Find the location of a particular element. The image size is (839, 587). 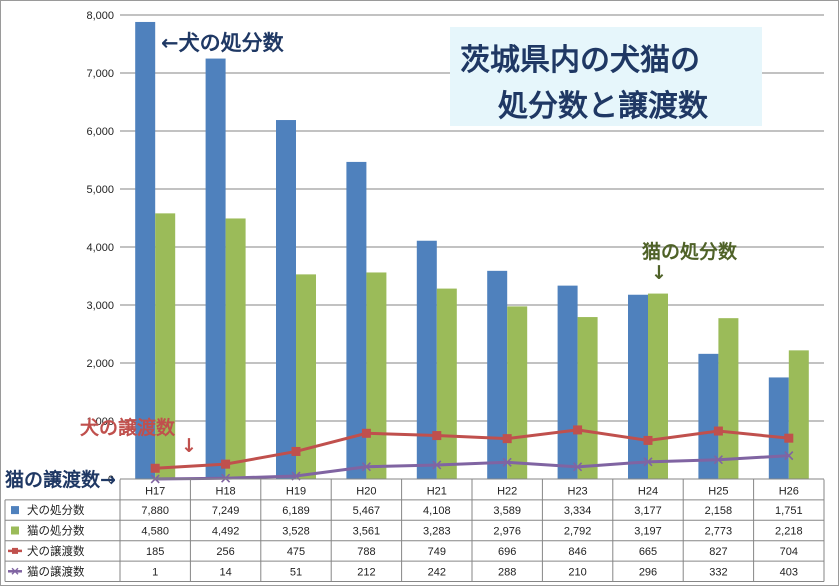

data-table-cell: 210 is located at coordinates (577, 572).